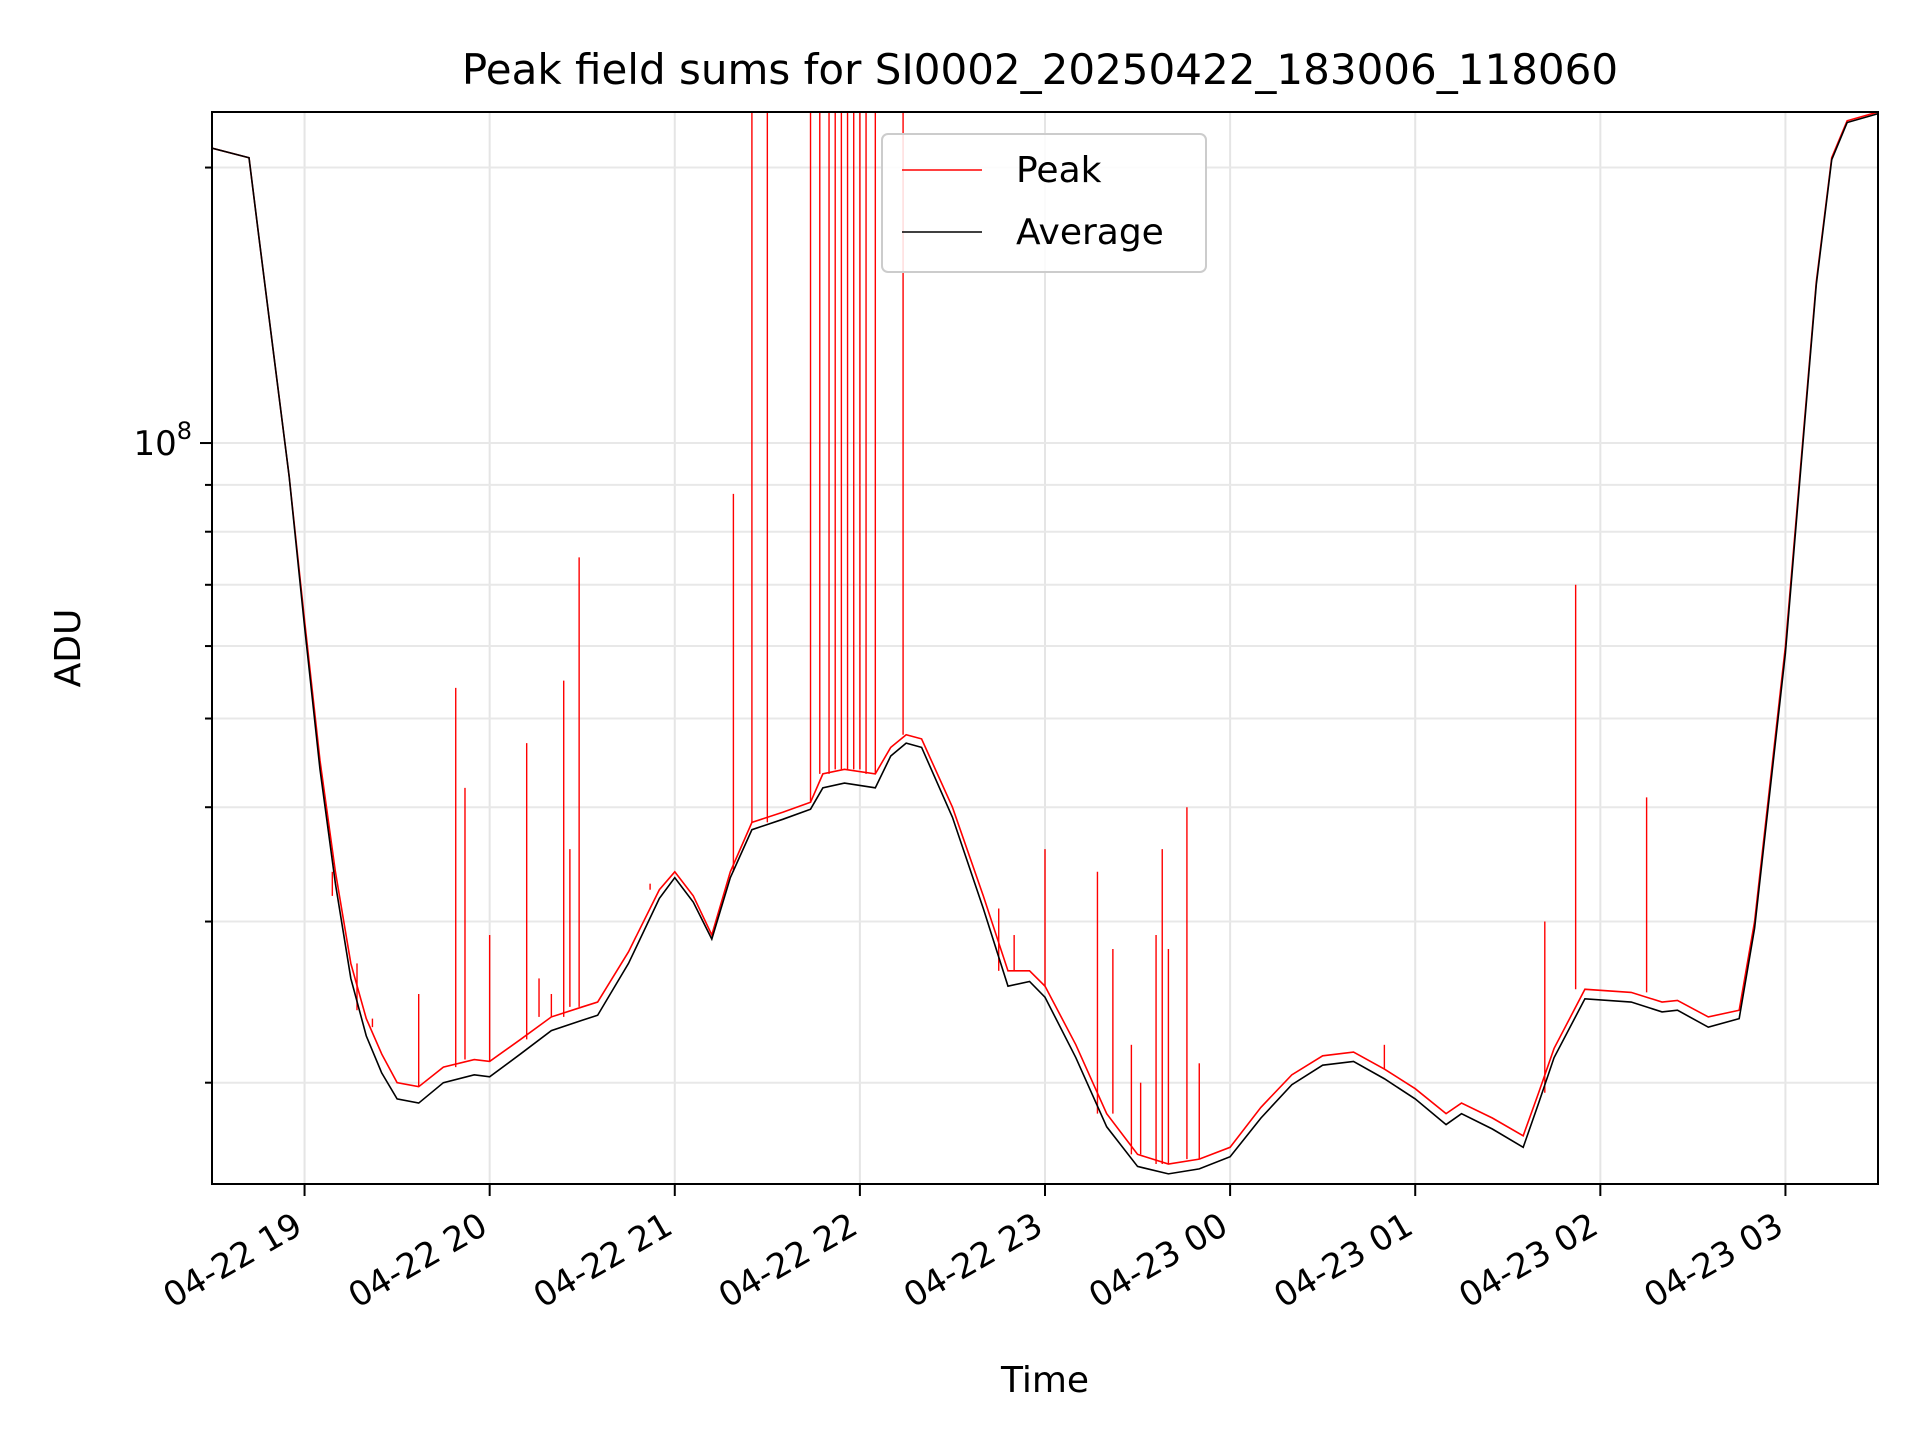 The width and height of the screenshot is (1920, 1440). I want to click on y-tick-label: 108, so click(162, 440).